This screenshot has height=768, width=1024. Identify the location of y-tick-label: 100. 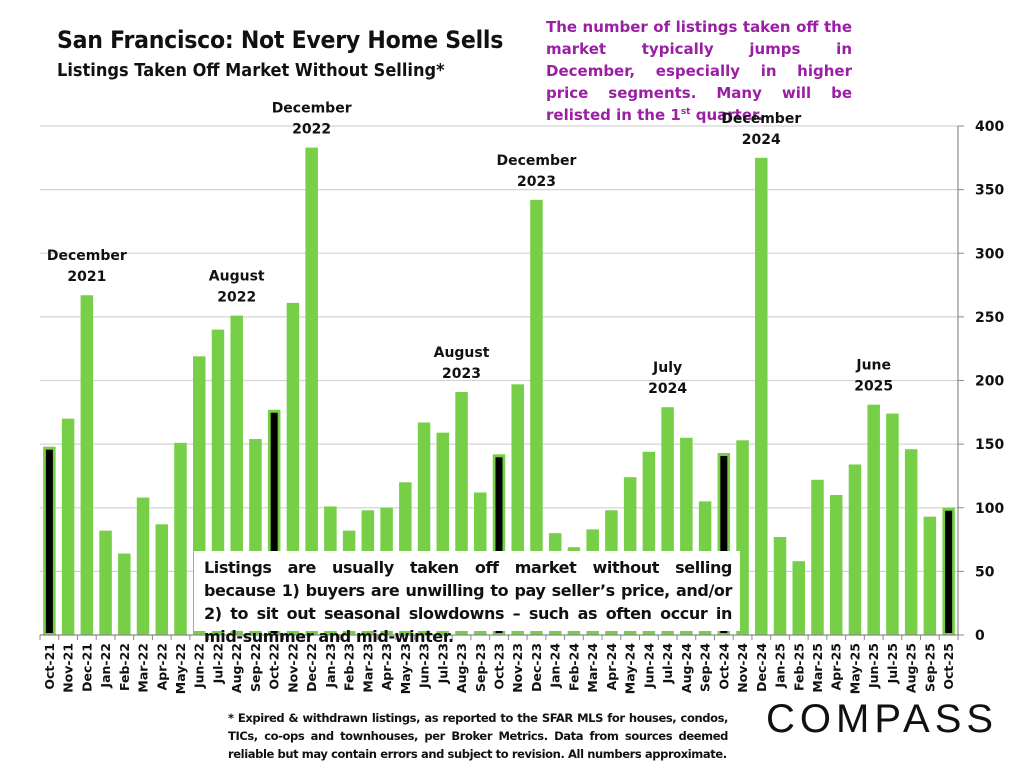
(989, 509).